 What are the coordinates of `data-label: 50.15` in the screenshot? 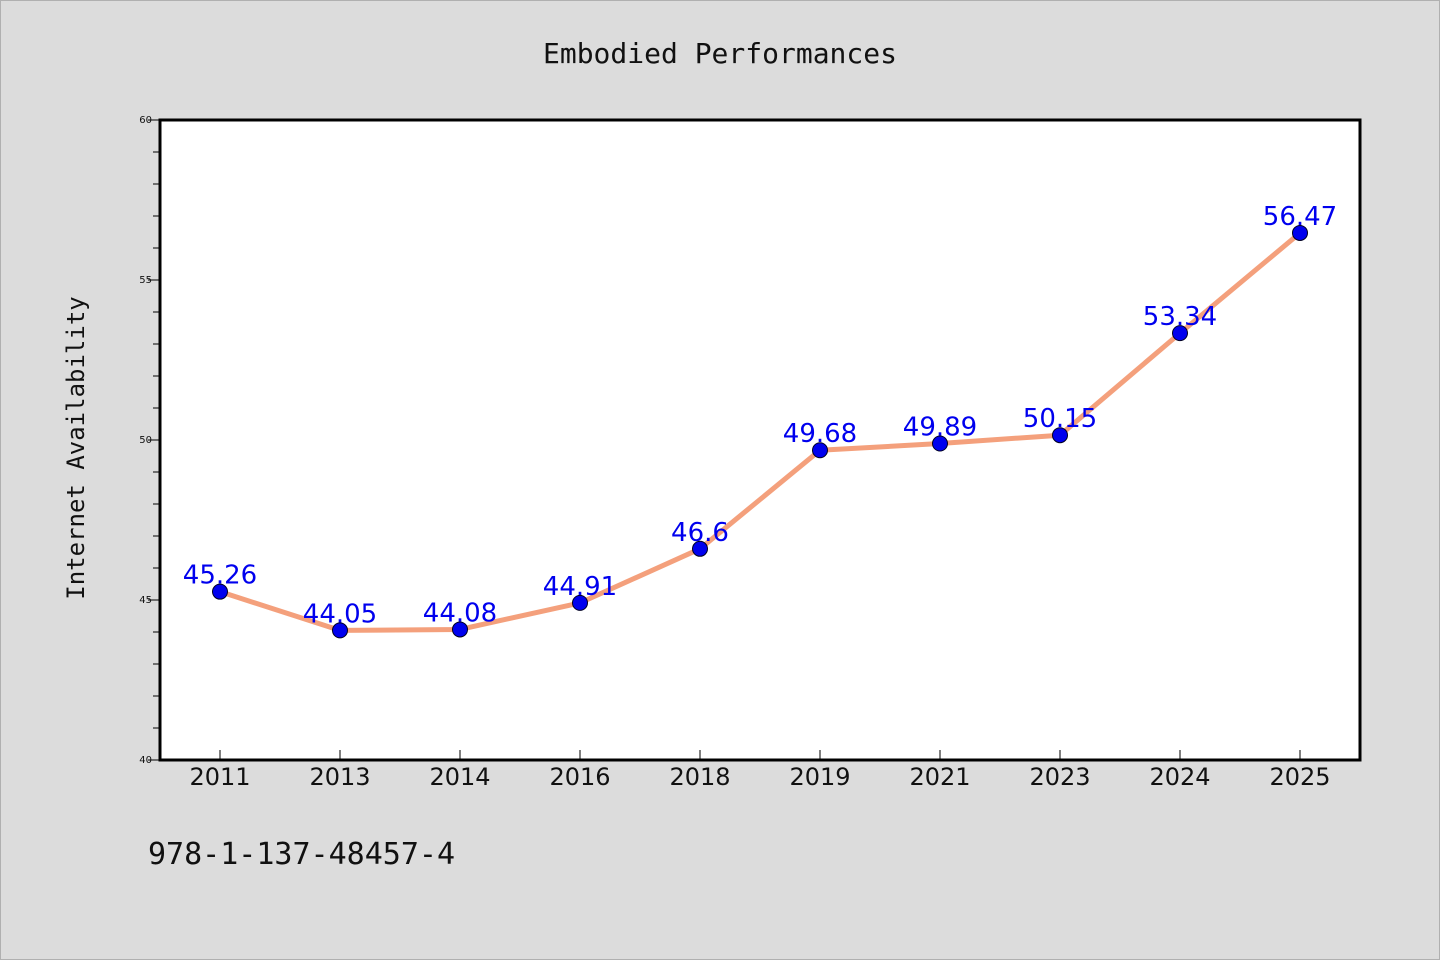 It's located at (1060, 419).